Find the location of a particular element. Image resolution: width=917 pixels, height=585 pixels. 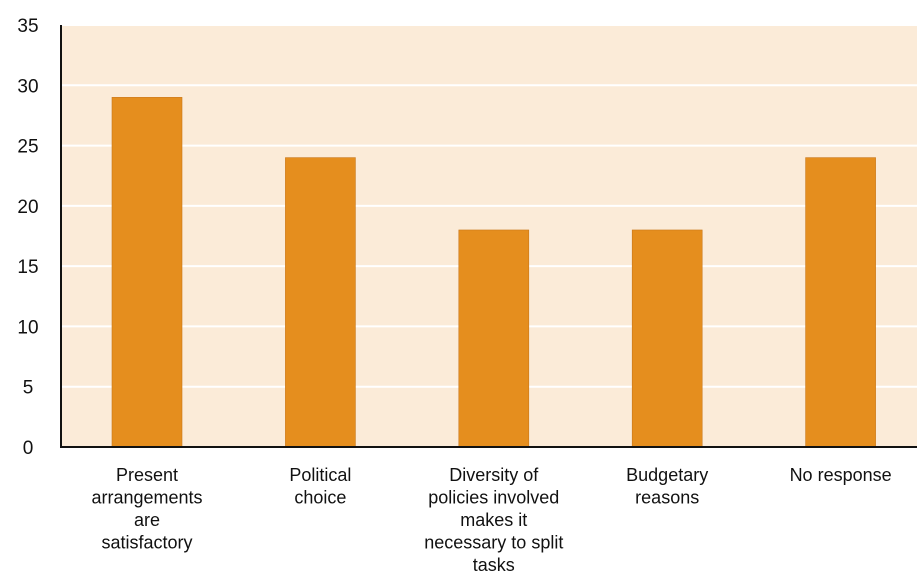

x-category-label: No response is located at coordinates (841, 475).